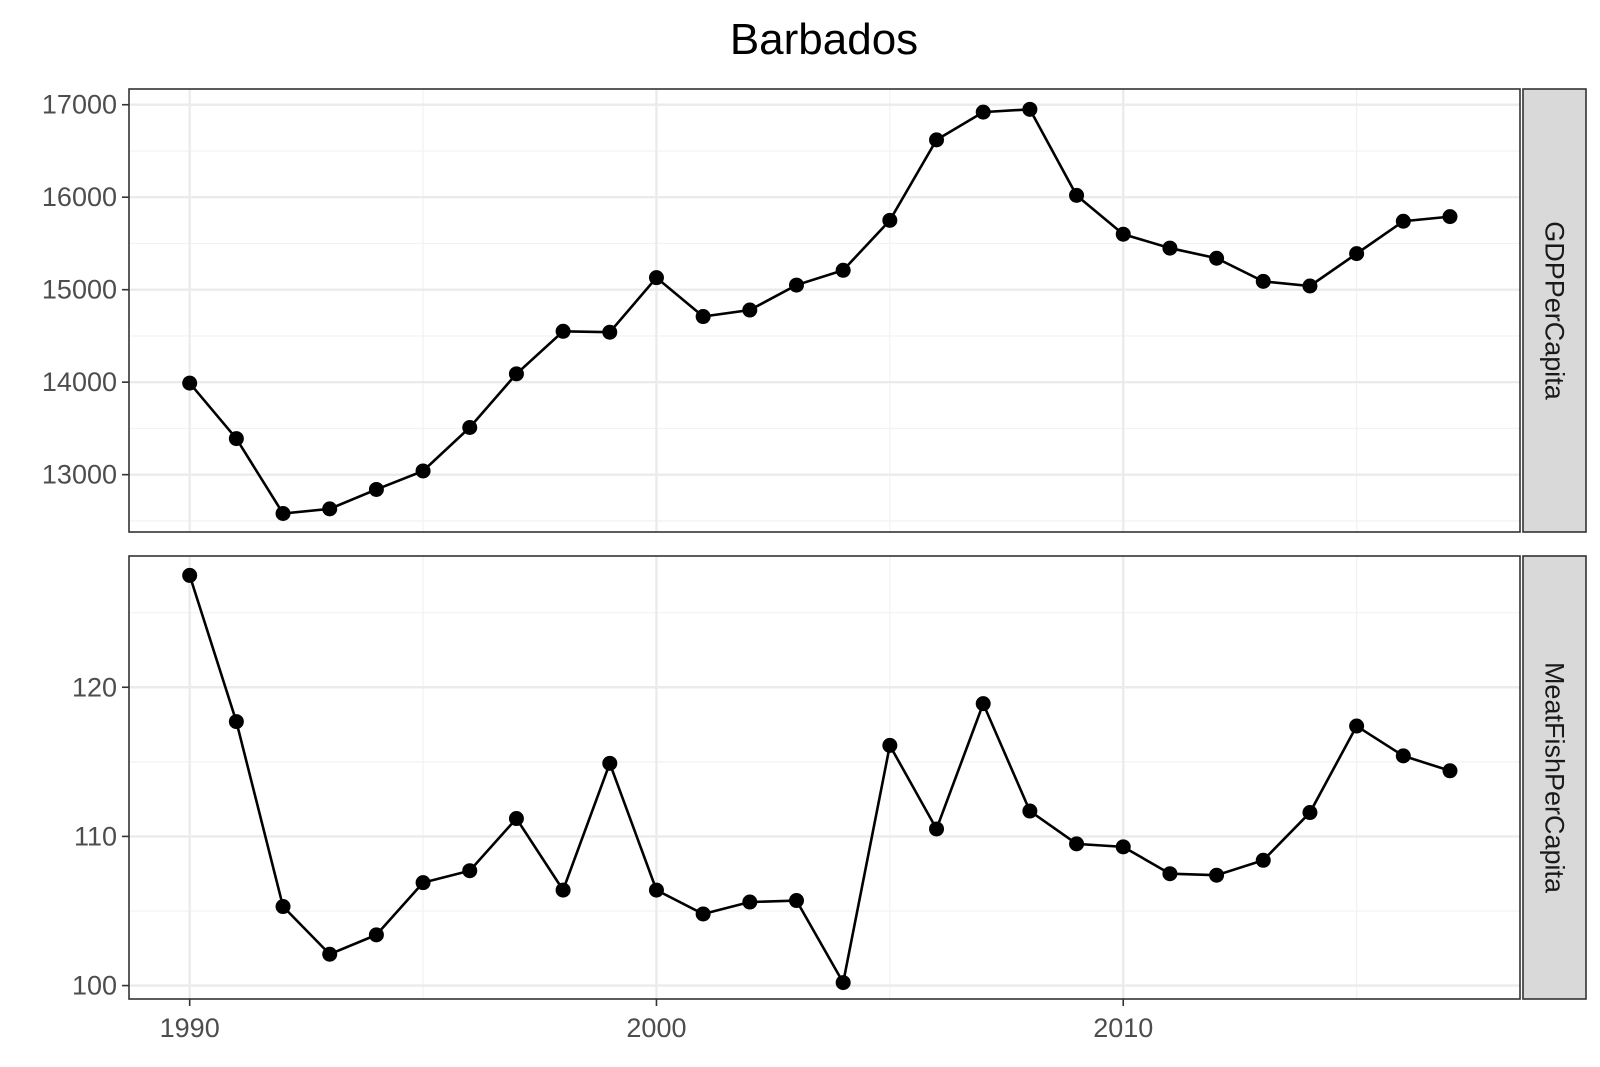 This screenshot has width=1600, height=1067. Describe the element at coordinates (824, 39) in the screenshot. I see `chart-title: Barbados` at that location.